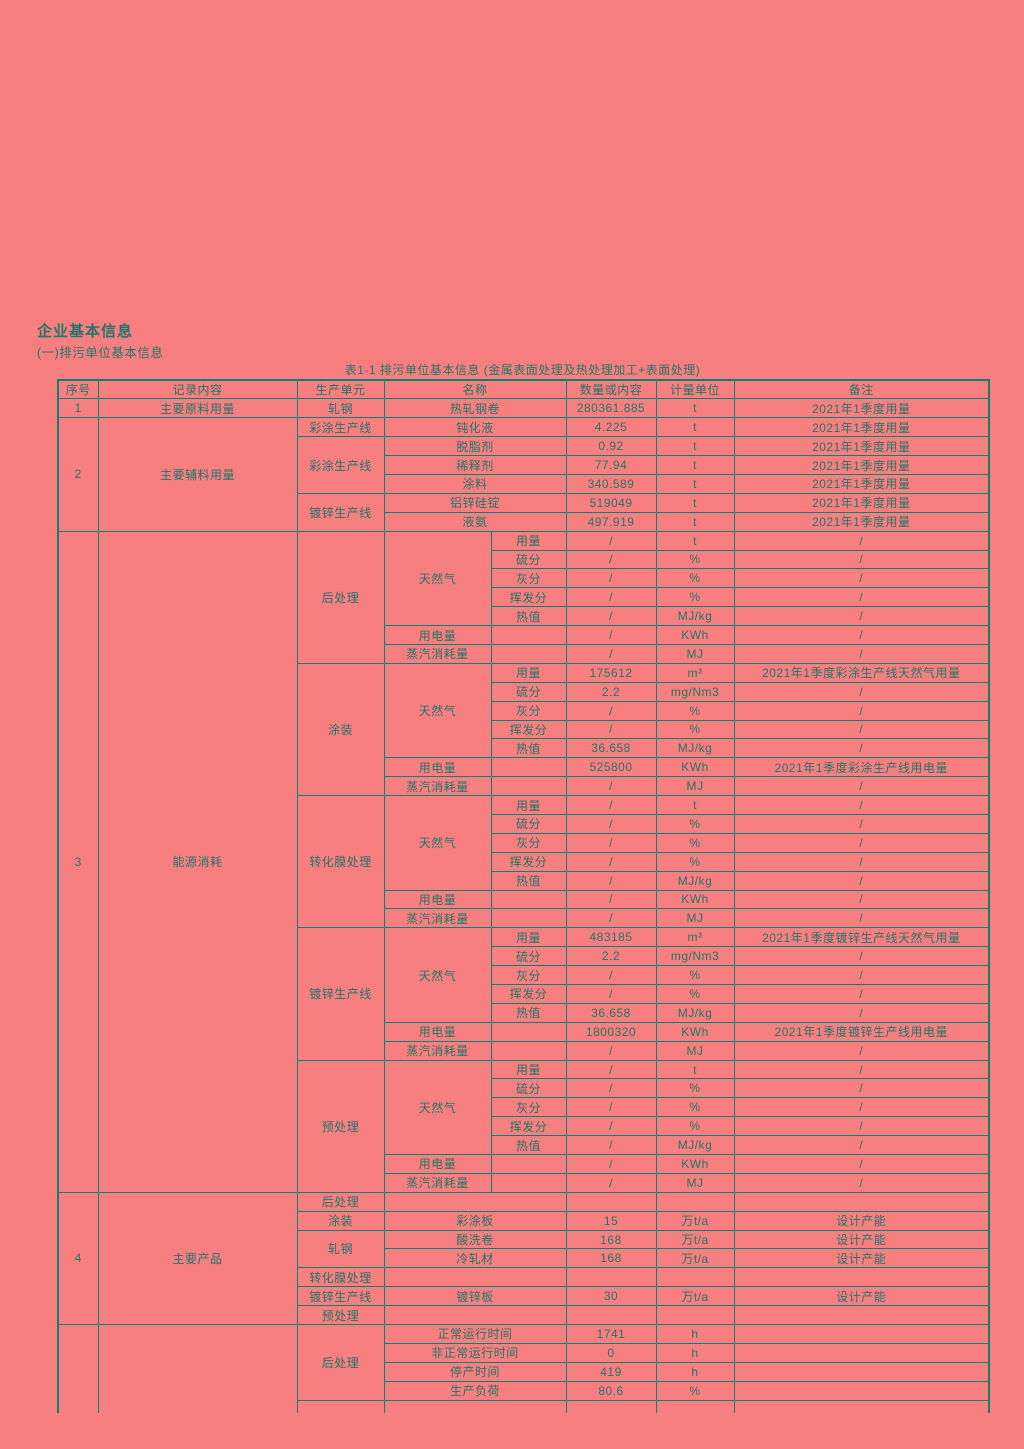  What do you see at coordinates (523, 474) in the screenshot?
I see `table-row: 2 主要辅料用量 彩涂生产线 钝化液 4.225 t 2021年1季度用量` at bounding box center [523, 474].